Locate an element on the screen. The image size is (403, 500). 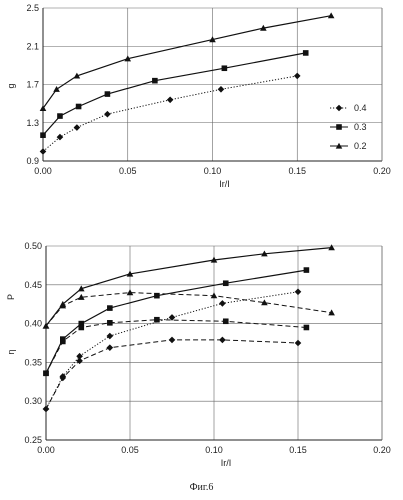
y-axis-label: η is located at coordinates (11, 351).